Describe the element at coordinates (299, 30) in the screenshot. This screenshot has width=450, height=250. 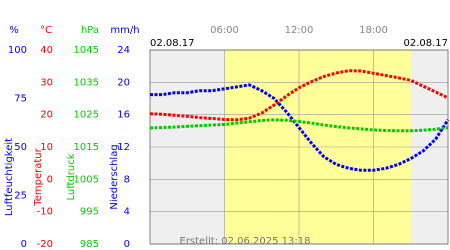
I see `x-tick-label: 12:00` at that location.